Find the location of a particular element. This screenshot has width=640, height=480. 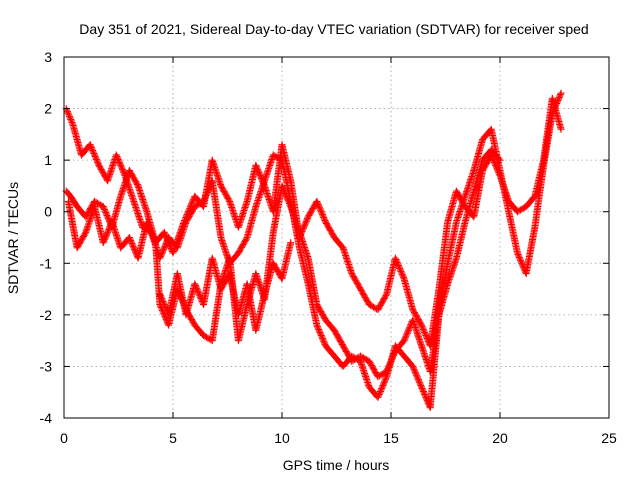

x-tick-label: 20 is located at coordinates (500, 438).